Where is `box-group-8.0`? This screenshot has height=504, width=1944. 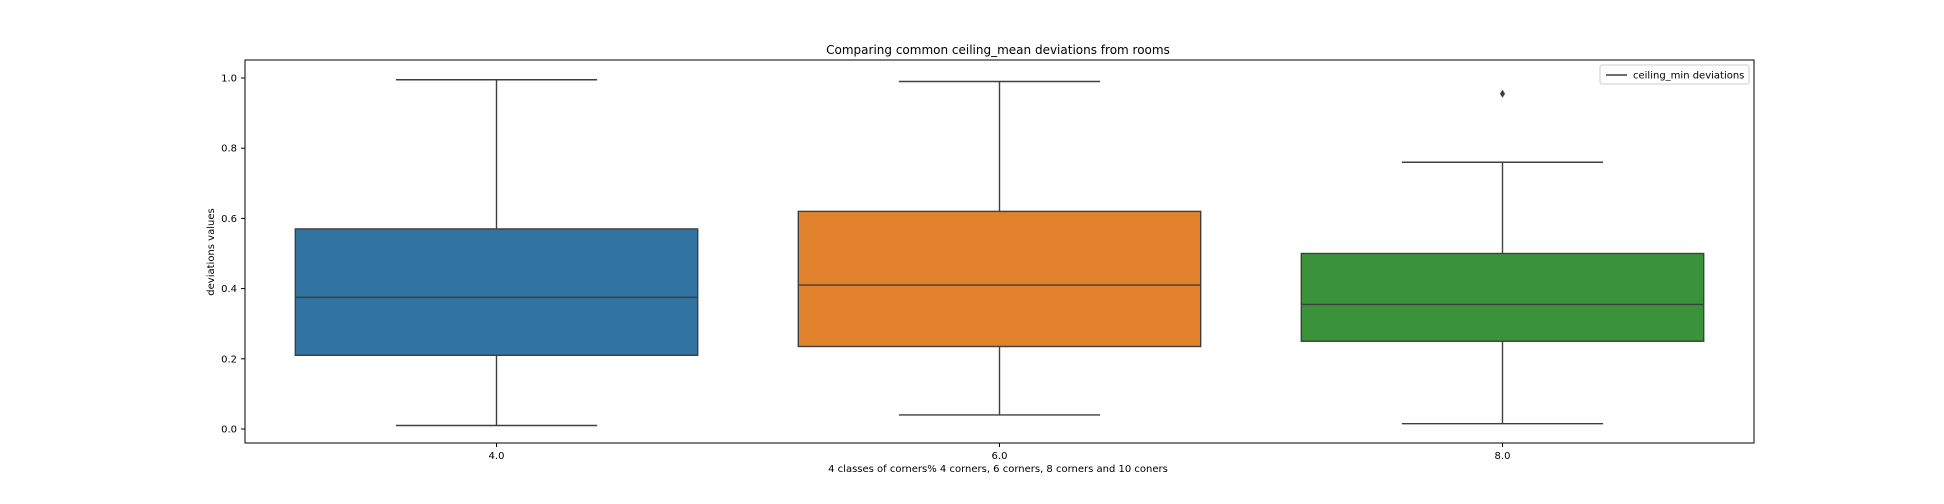 box-group-8.0 is located at coordinates (1502, 257).